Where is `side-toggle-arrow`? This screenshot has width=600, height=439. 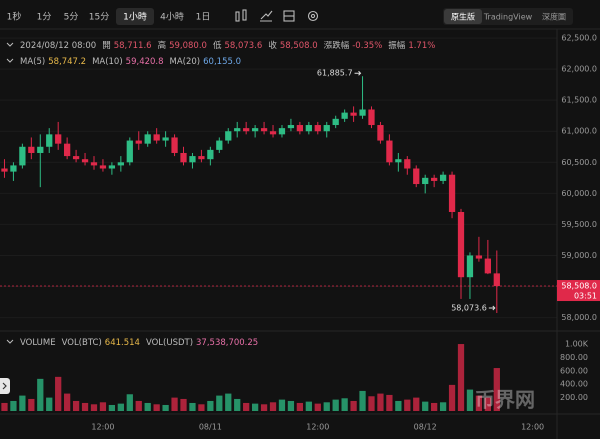 side-toggle-arrow is located at coordinates (4, 386).